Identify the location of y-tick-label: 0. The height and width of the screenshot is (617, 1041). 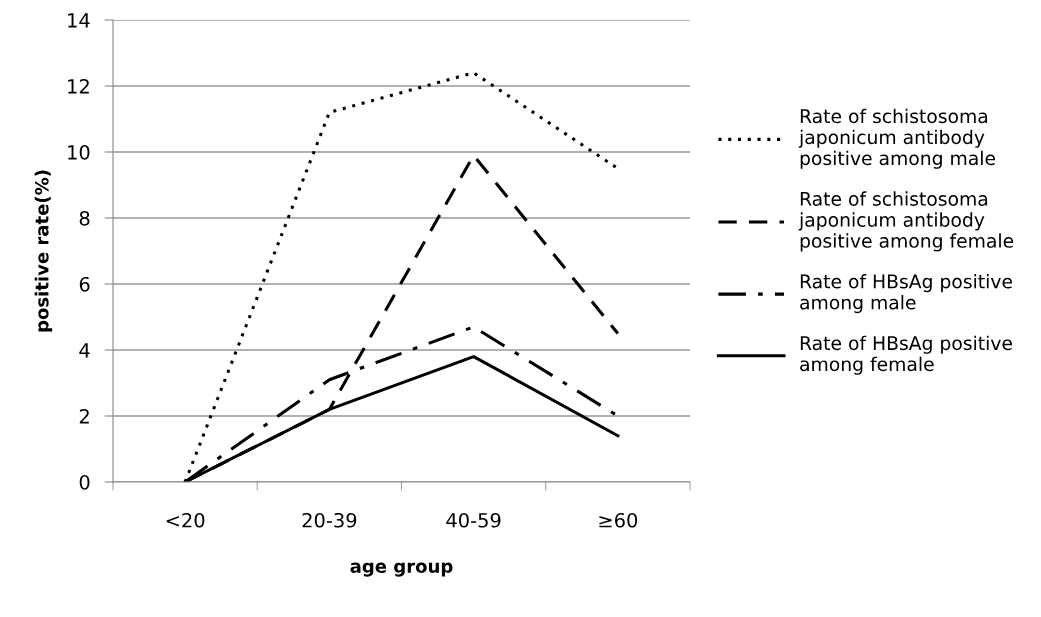
(84, 482).